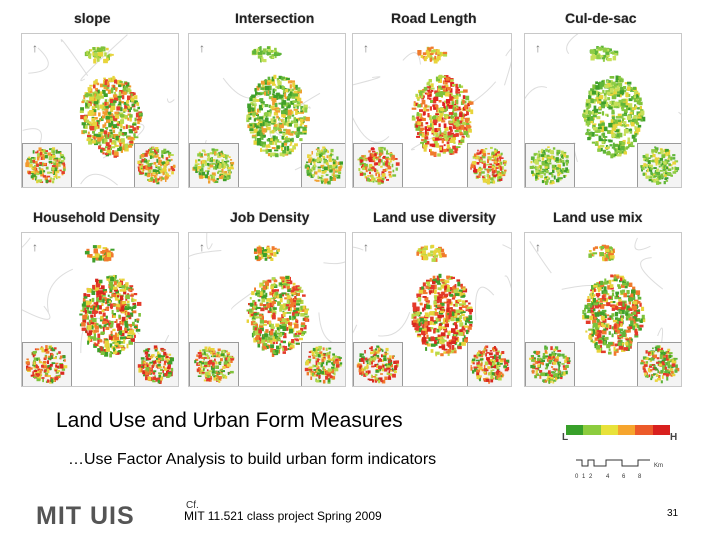  Describe the element at coordinates (85, 516) in the screenshot. I see `mit-uis-logo: MIT UIS` at that location.